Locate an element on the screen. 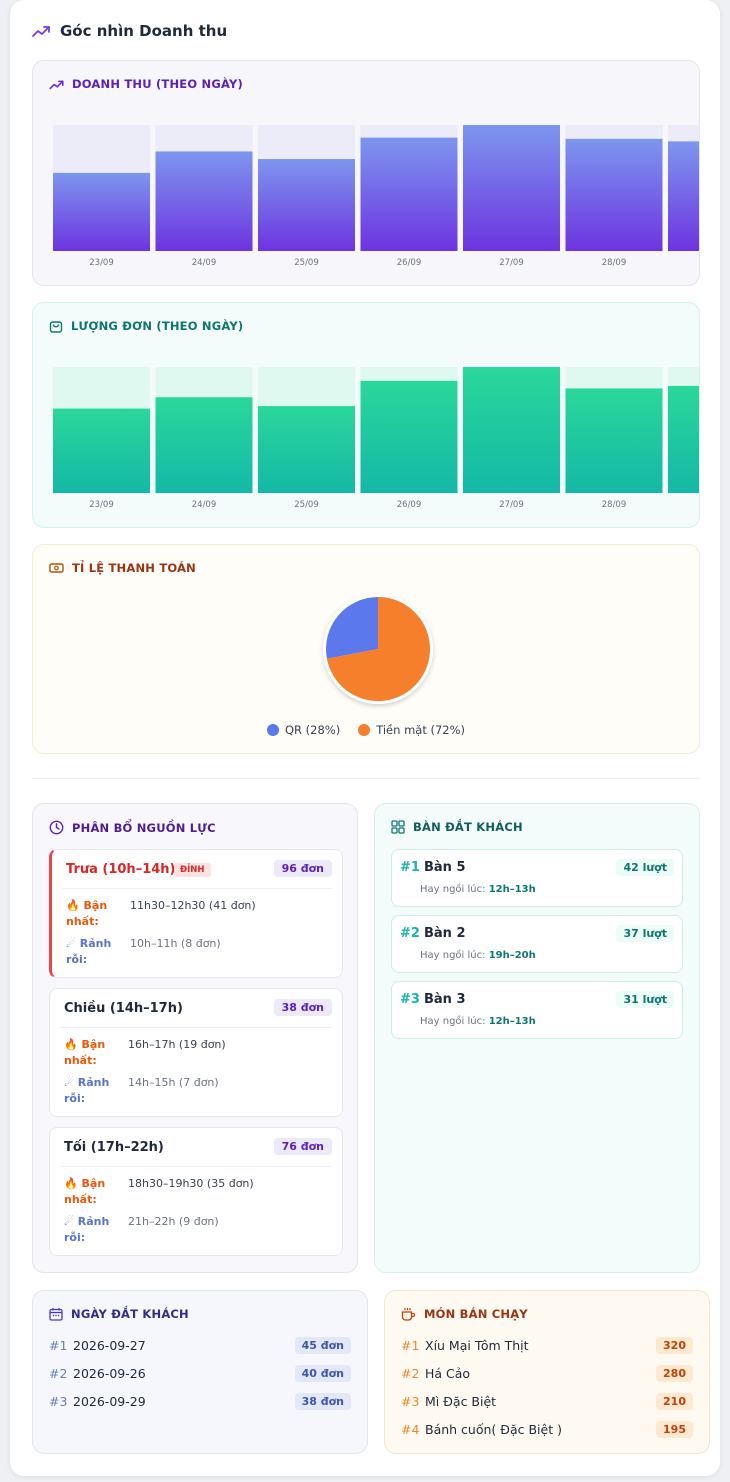 The height and width of the screenshot is (1482, 730). page-header: Góc nhìn Doanh thu is located at coordinates (129, 31).